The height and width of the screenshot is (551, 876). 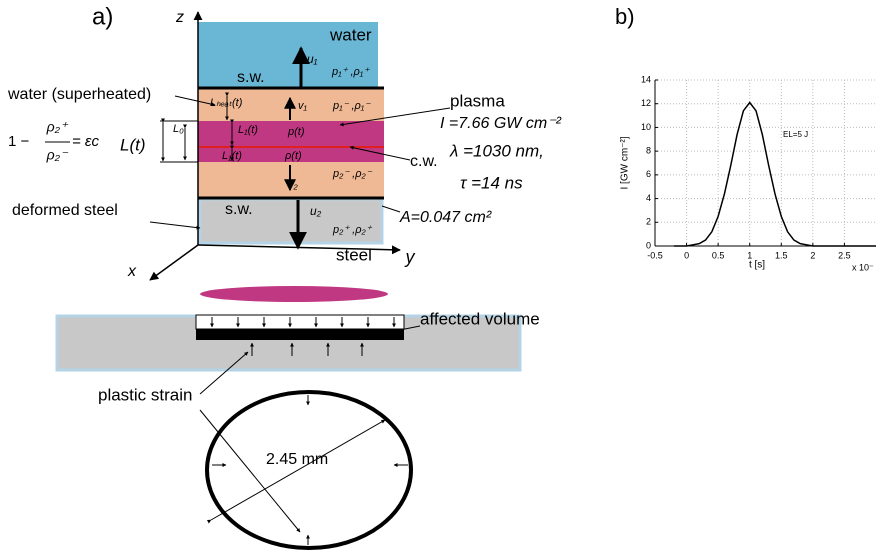 I want to click on affected-volume, so click(x=300, y=334).